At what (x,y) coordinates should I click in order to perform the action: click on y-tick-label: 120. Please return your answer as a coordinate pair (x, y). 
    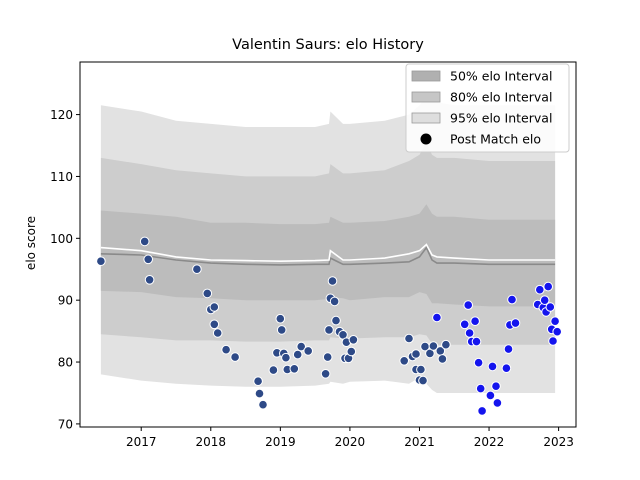
    Looking at the image, I should click on (61, 115).